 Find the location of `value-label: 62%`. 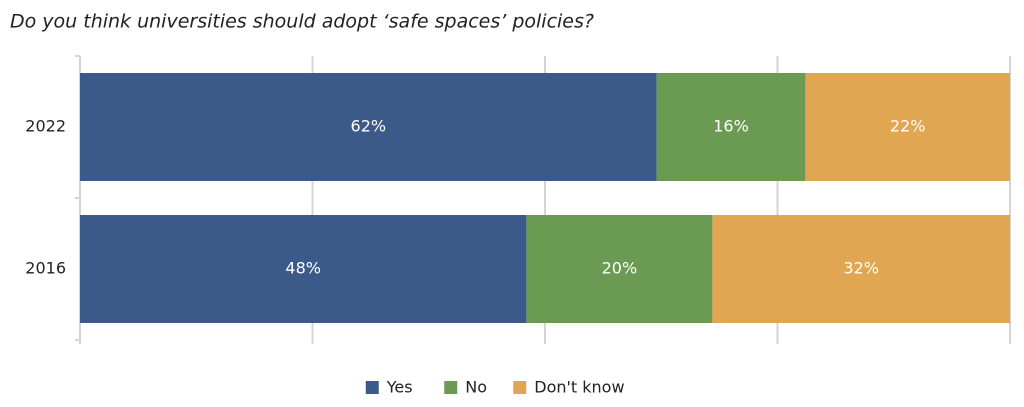

value-label: 62% is located at coordinates (369, 126).